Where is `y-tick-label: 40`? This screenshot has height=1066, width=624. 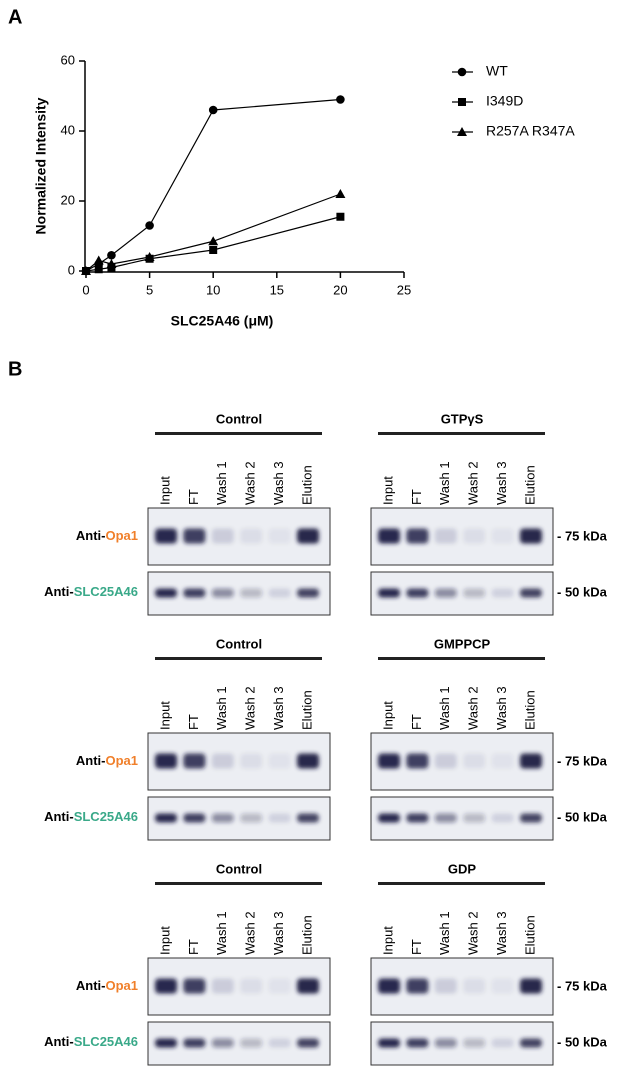 y-tick-label: 40 is located at coordinates (68, 129).